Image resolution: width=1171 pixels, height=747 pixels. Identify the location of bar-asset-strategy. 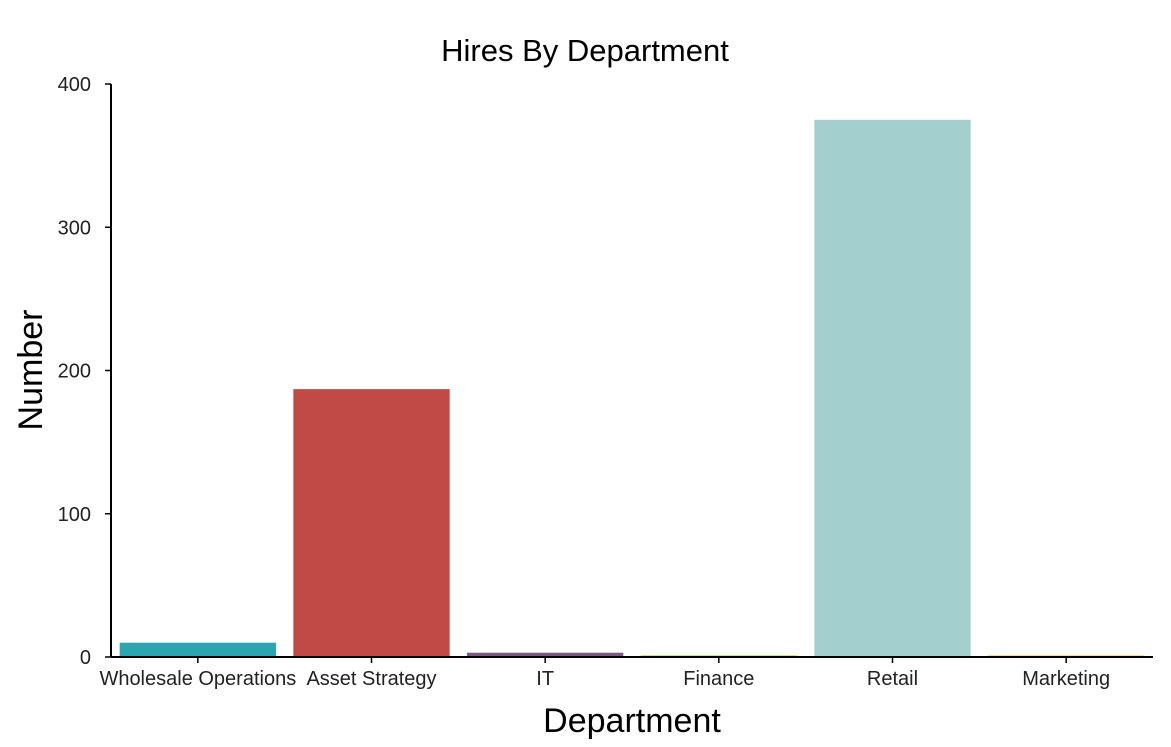
(371, 523).